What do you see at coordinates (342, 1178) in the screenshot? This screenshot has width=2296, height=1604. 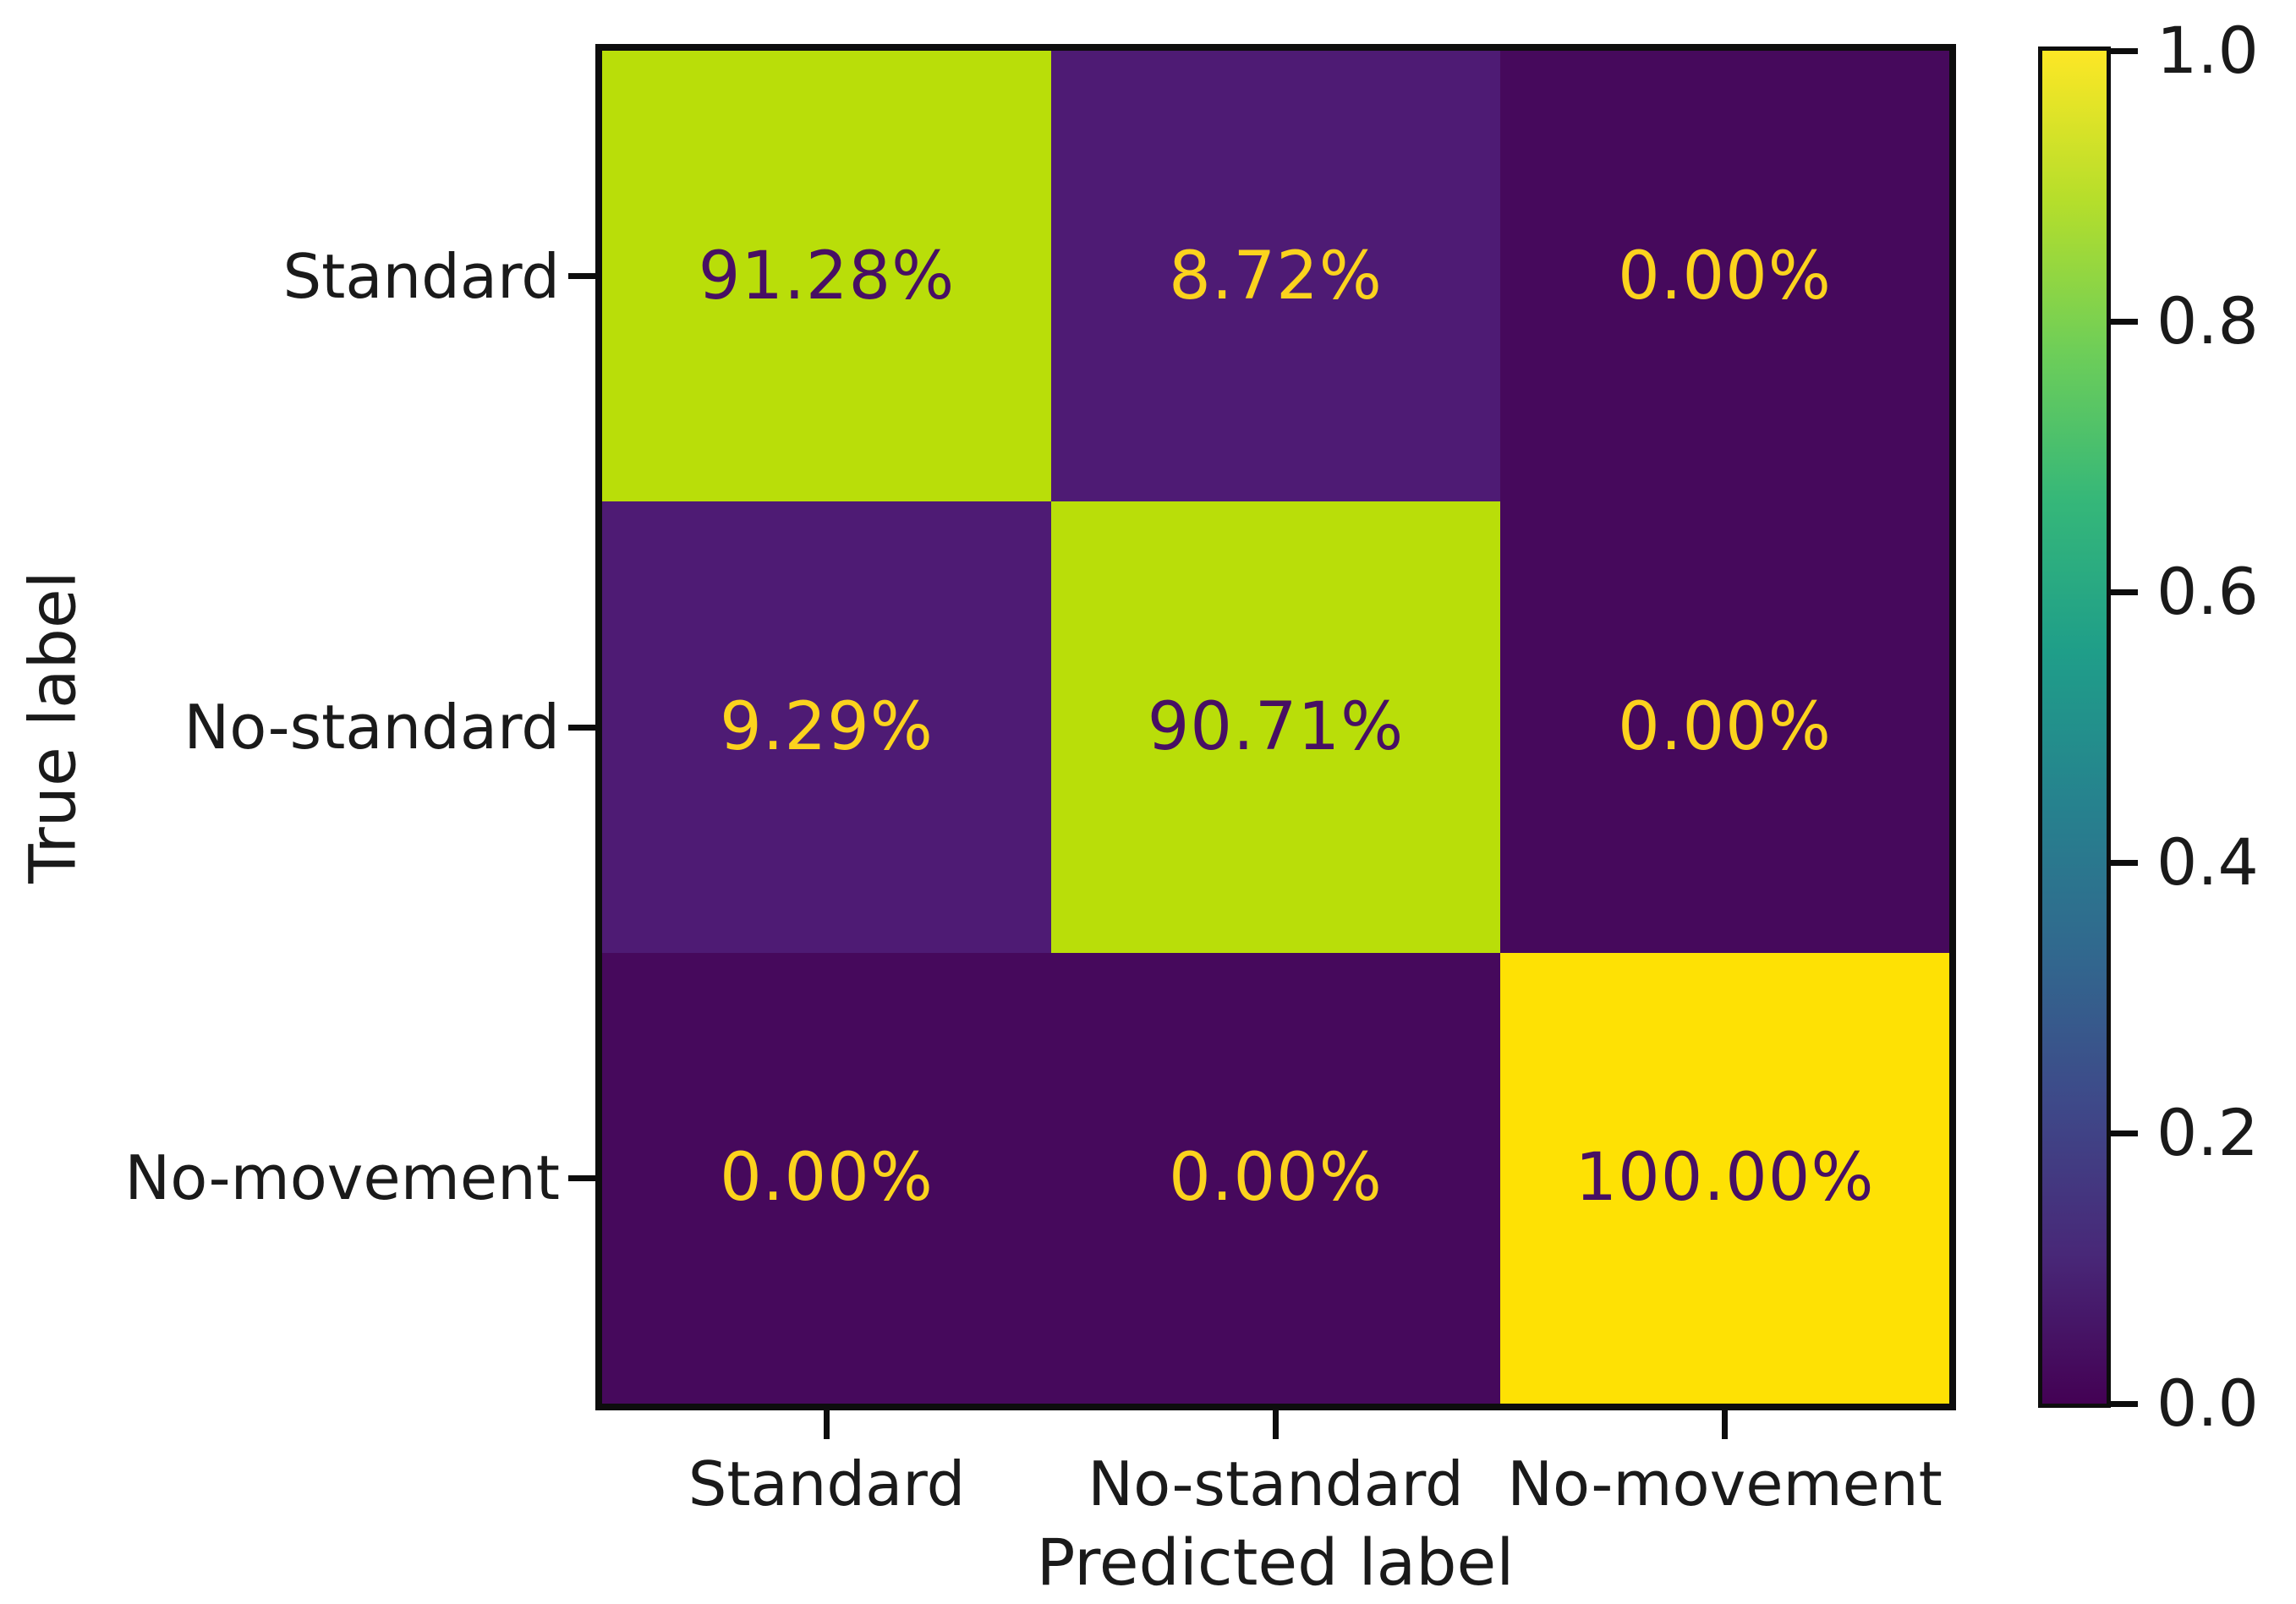 I see `y-tick-label: No-movement` at bounding box center [342, 1178].